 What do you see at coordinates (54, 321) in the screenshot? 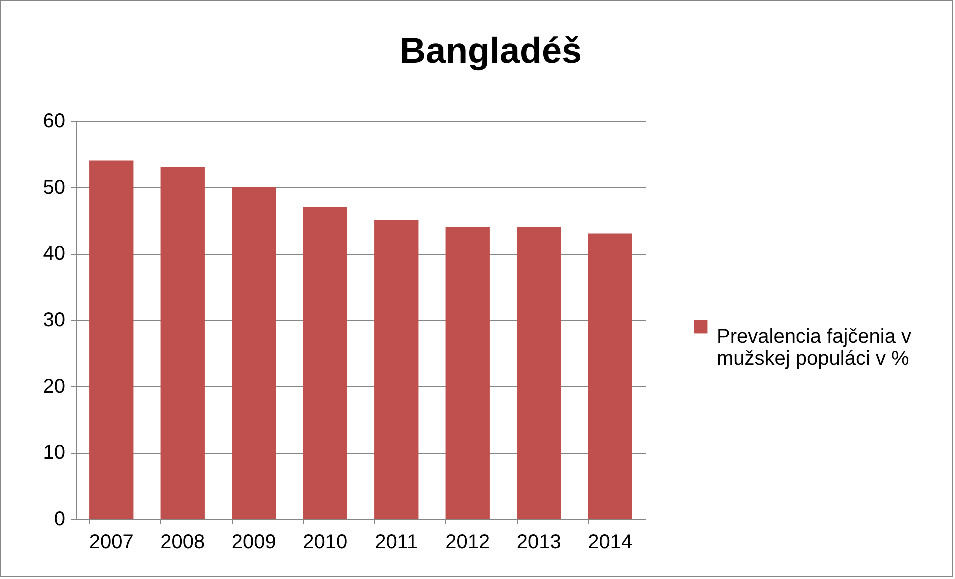
I see `y-tick-label: 30` at bounding box center [54, 321].